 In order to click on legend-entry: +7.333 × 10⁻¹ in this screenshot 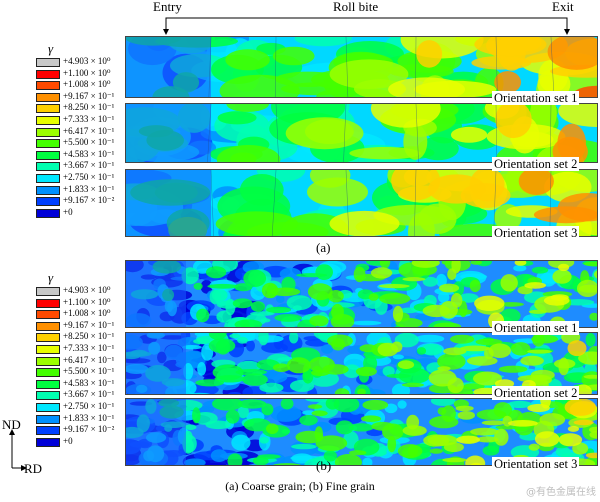, I will do `click(81, 348)`.